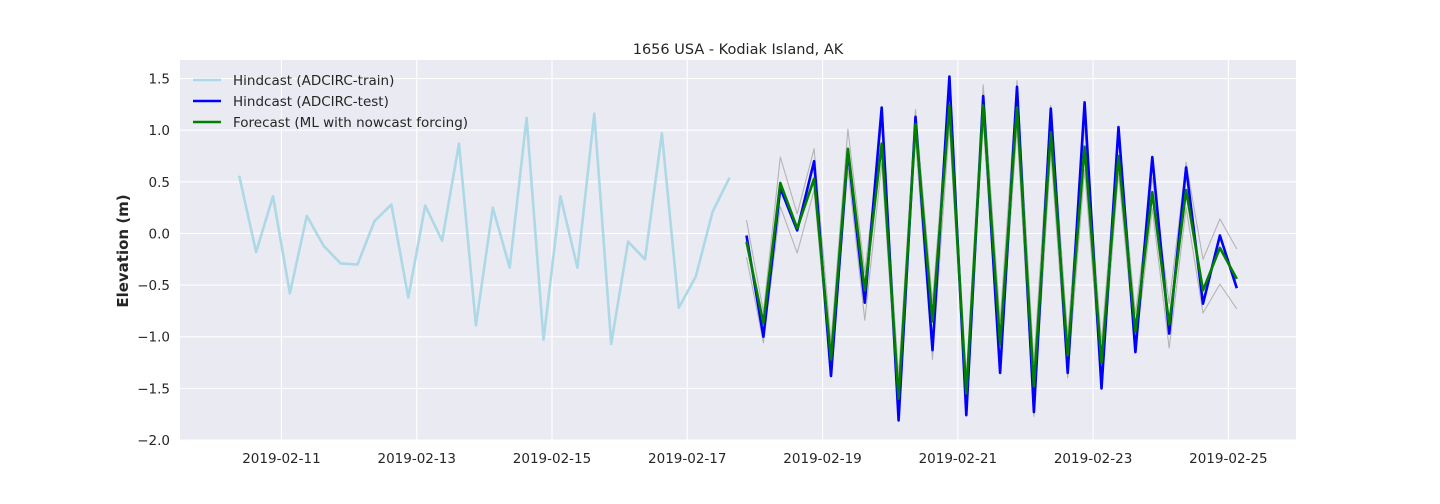 This screenshot has height=504, width=1440. What do you see at coordinates (153, 286) in the screenshot?
I see `y-tick-label: −0.5` at bounding box center [153, 286].